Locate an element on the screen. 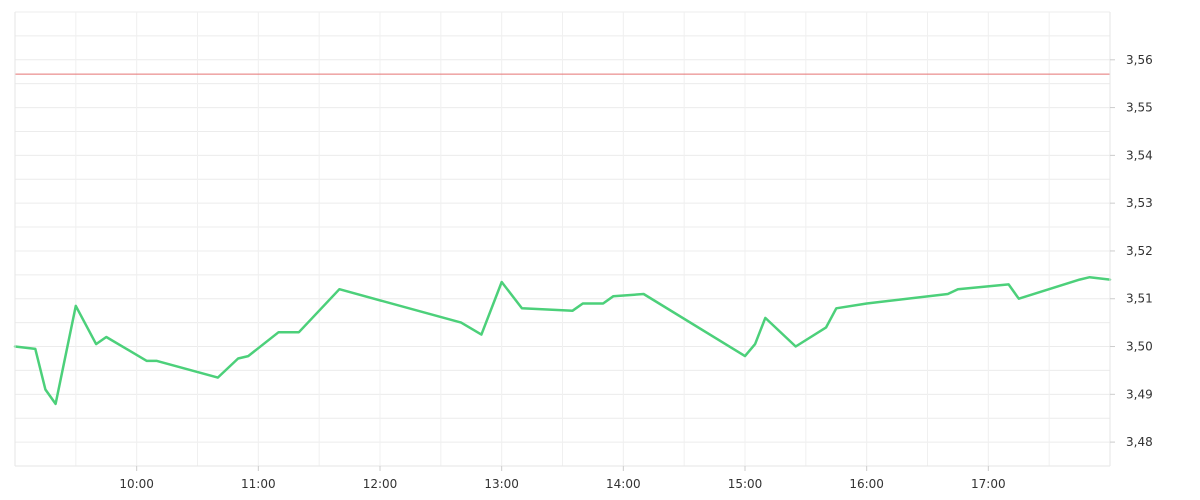  y-tick-label: 3,55 is located at coordinates (1139, 108).